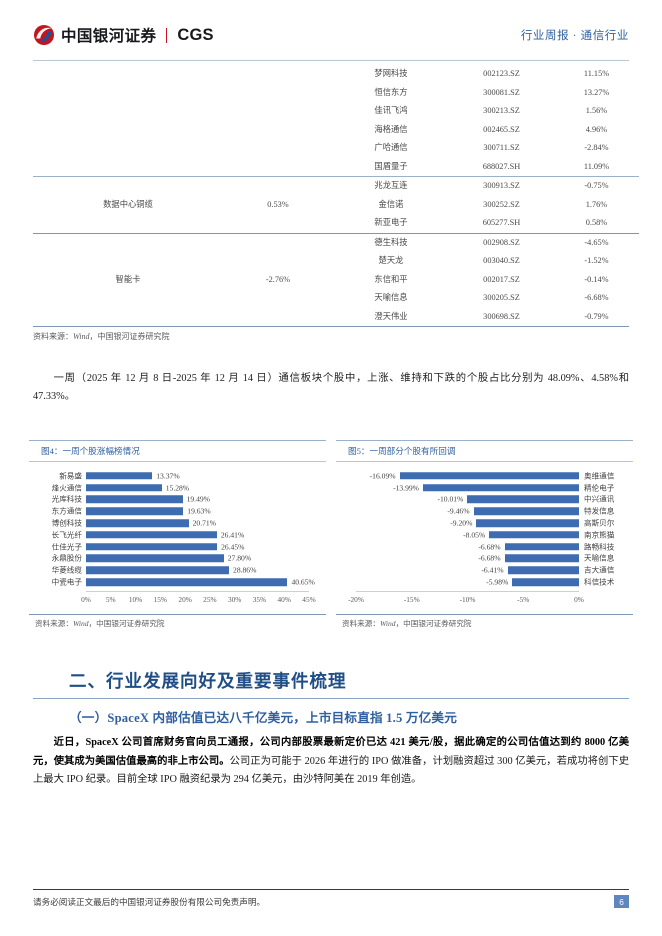 This screenshot has width=662, height=936. I want to click on table-row: 东信和平 002017.SZ -0.14%, so click(336, 280).